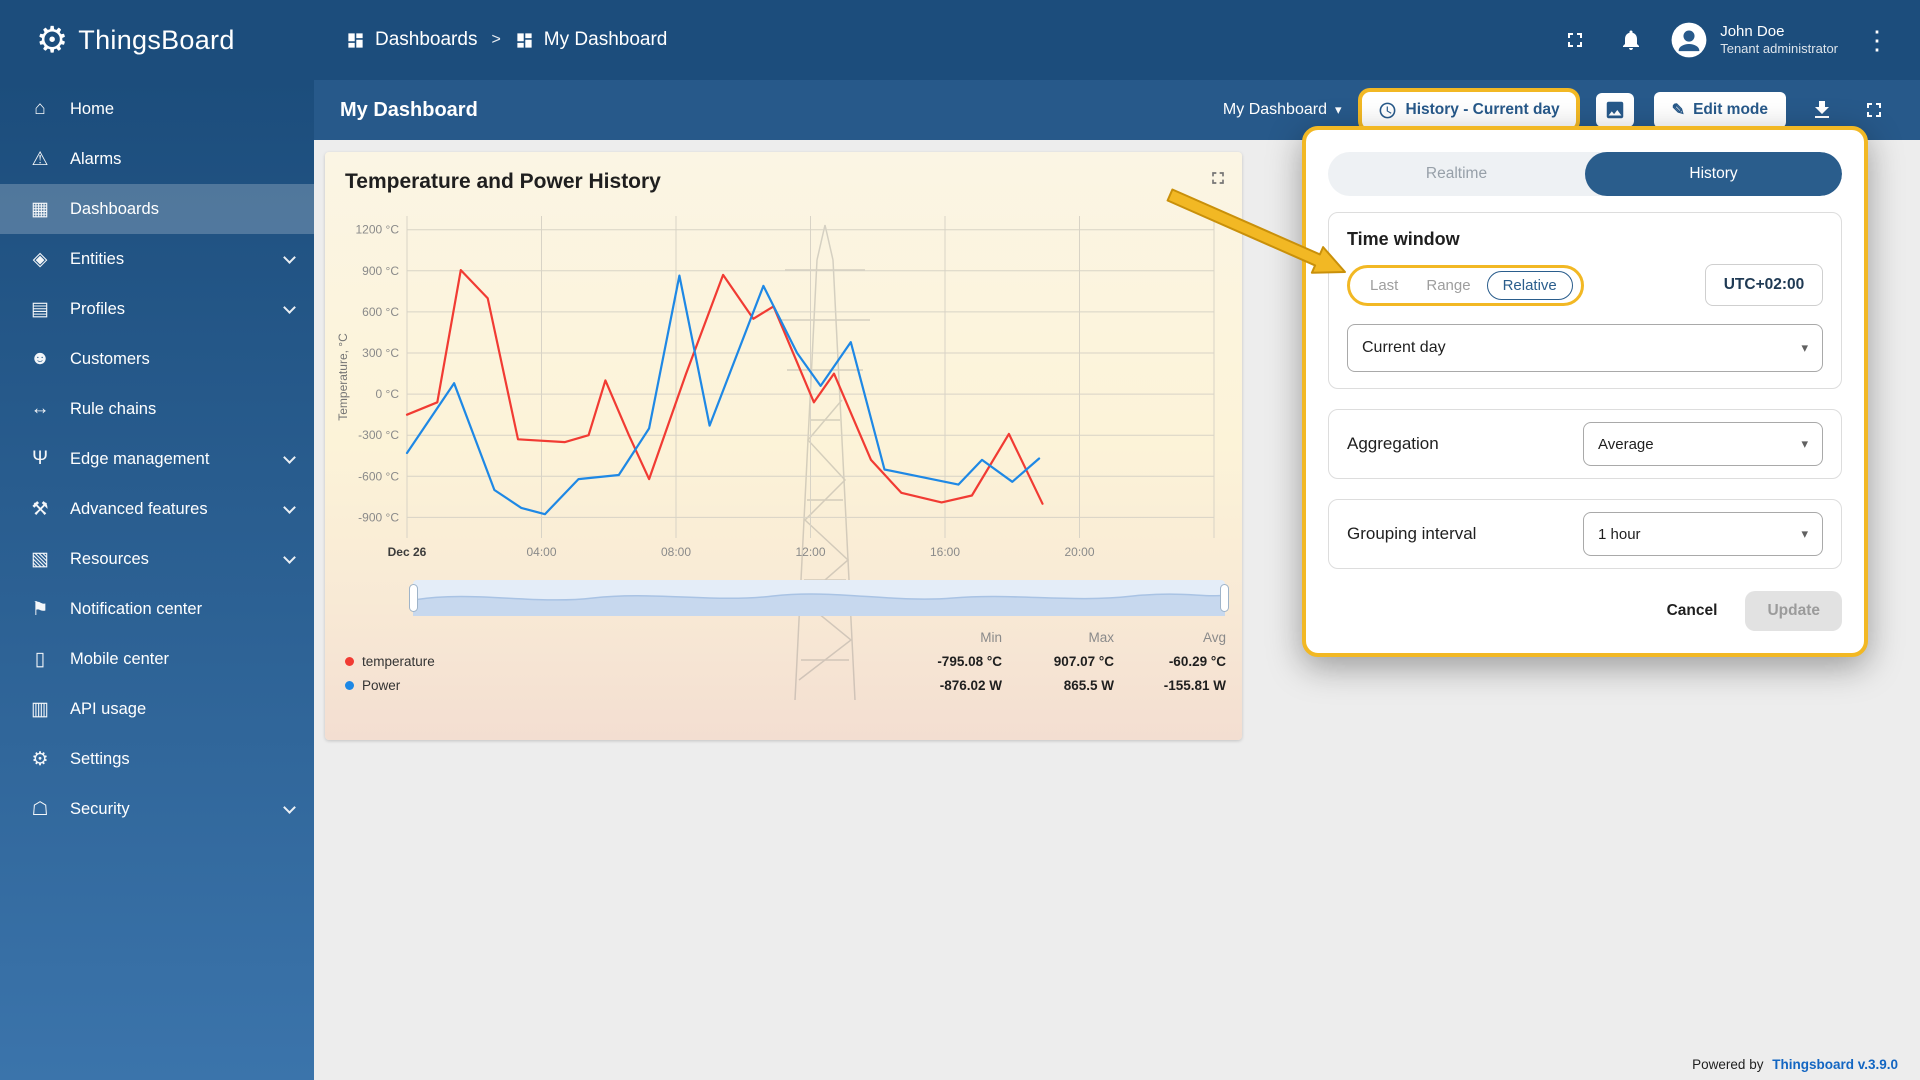 This screenshot has width=1920, height=1080. What do you see at coordinates (380, 271) in the screenshot?
I see `svg-text: 900 °C` at bounding box center [380, 271].